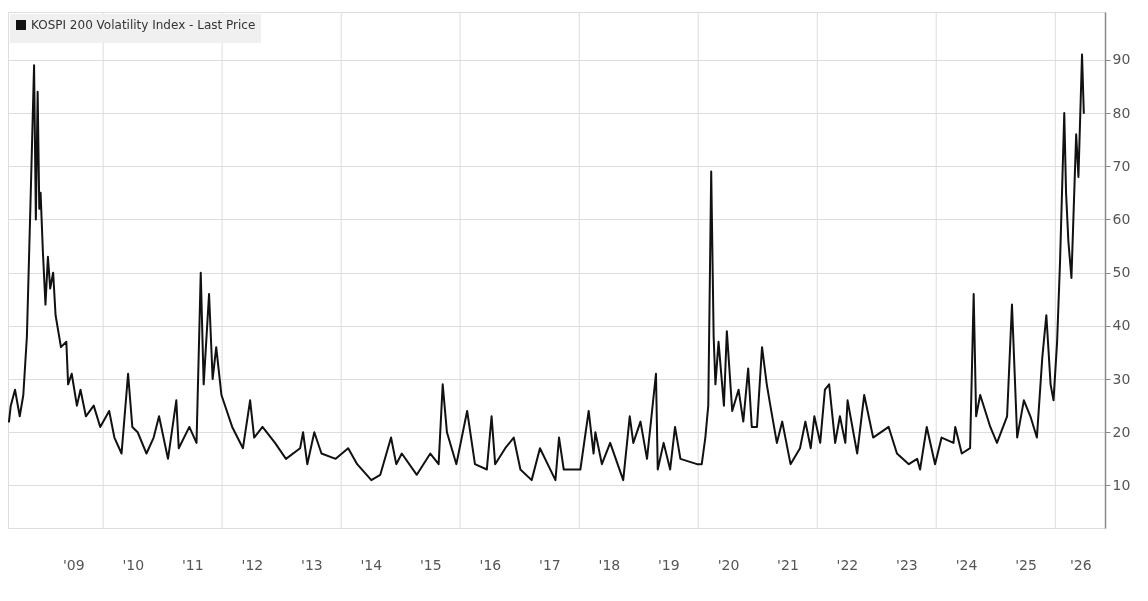 The width and height of the screenshot is (1148, 601). I want to click on y-tick-label: 20, so click(1121, 431).